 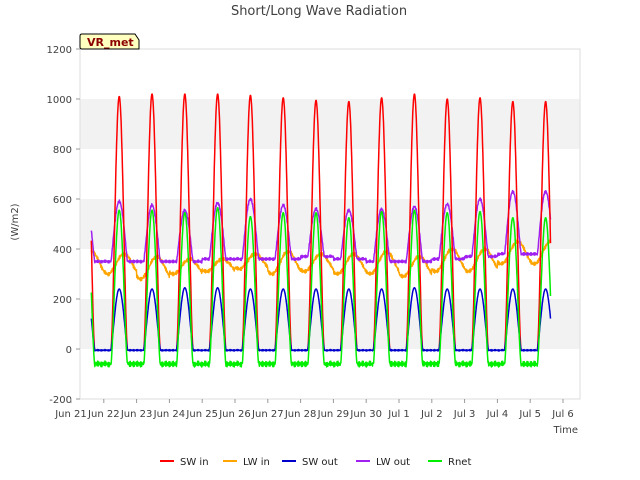 I want to click on y-tick-label: 1000, so click(x=59, y=100).